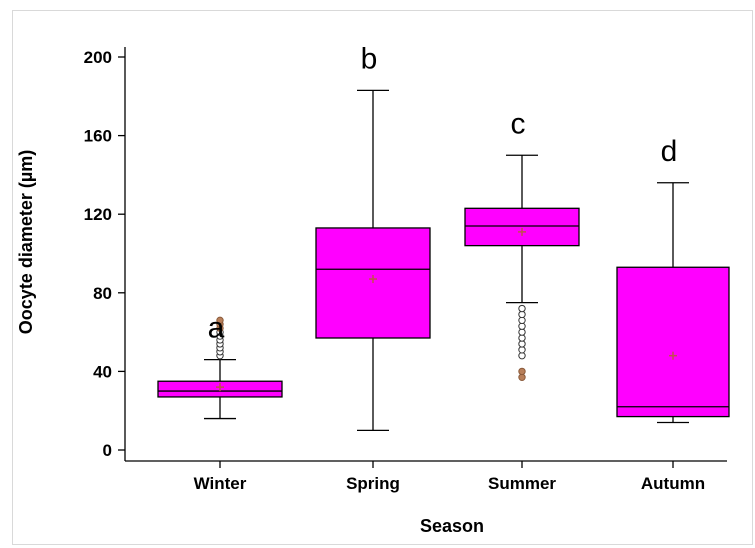 The width and height of the screenshot is (755, 548). What do you see at coordinates (98, 214) in the screenshot?
I see `y-tick-label: 120` at bounding box center [98, 214].